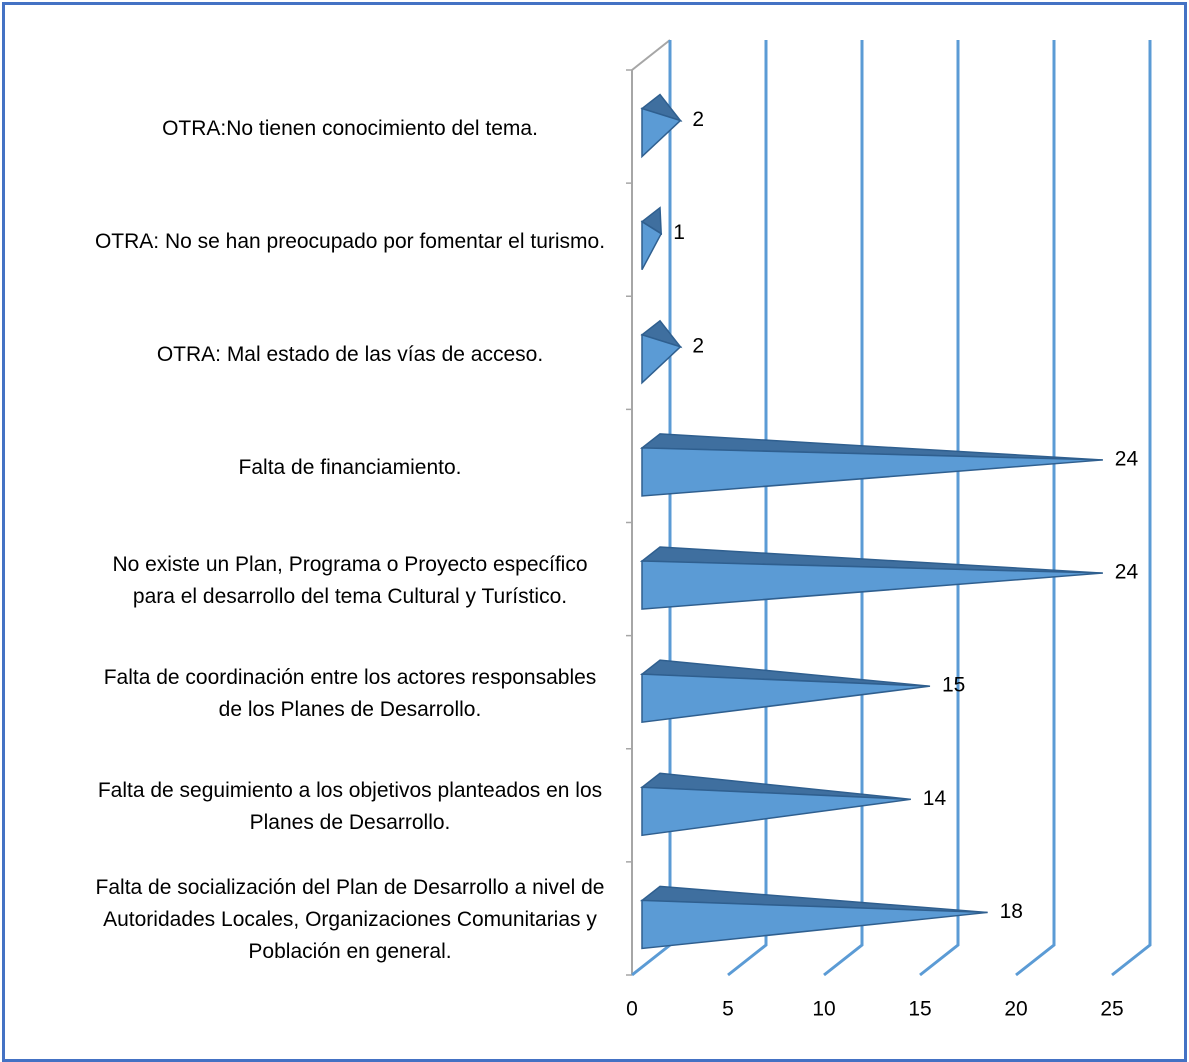 This screenshot has height=1062, width=1189. What do you see at coordinates (1011, 911) in the screenshot?
I see `data-label: 18` at bounding box center [1011, 911].